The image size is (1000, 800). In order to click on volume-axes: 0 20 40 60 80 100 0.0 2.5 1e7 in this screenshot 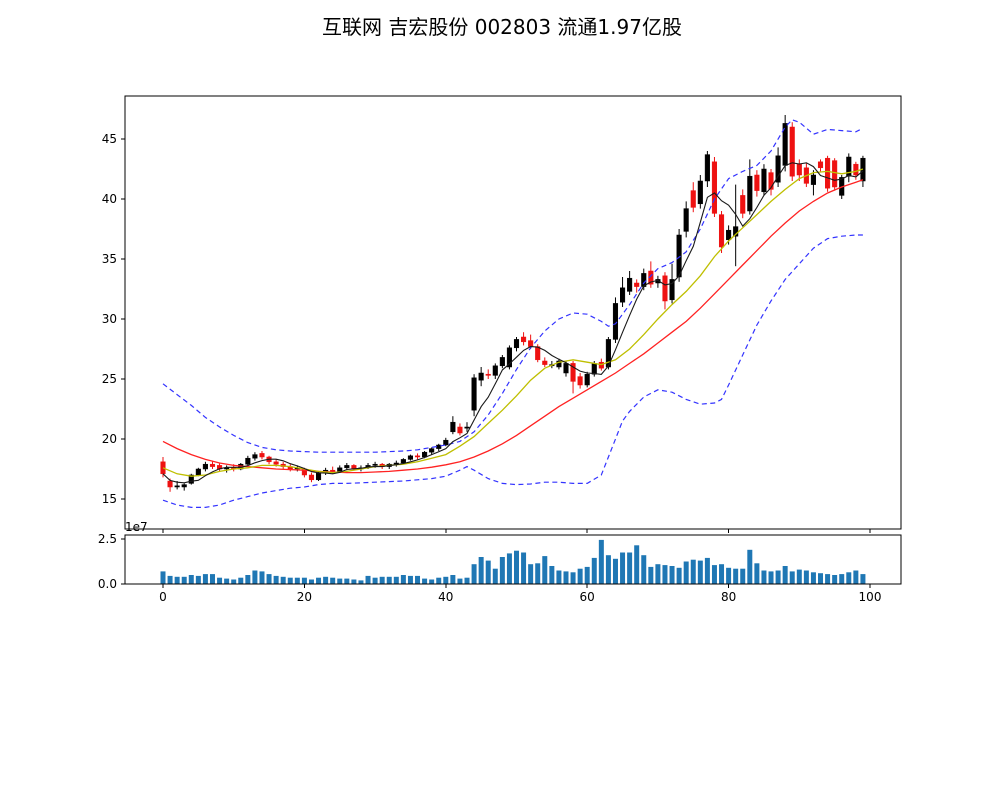, I will do `click(500, 562)`.